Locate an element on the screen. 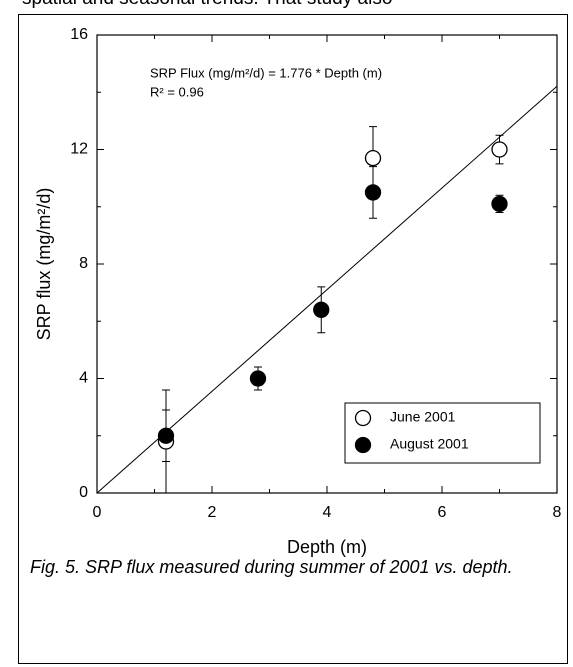  y-axis-label: SRP flux (mg/m²/d) is located at coordinates (44, 264).